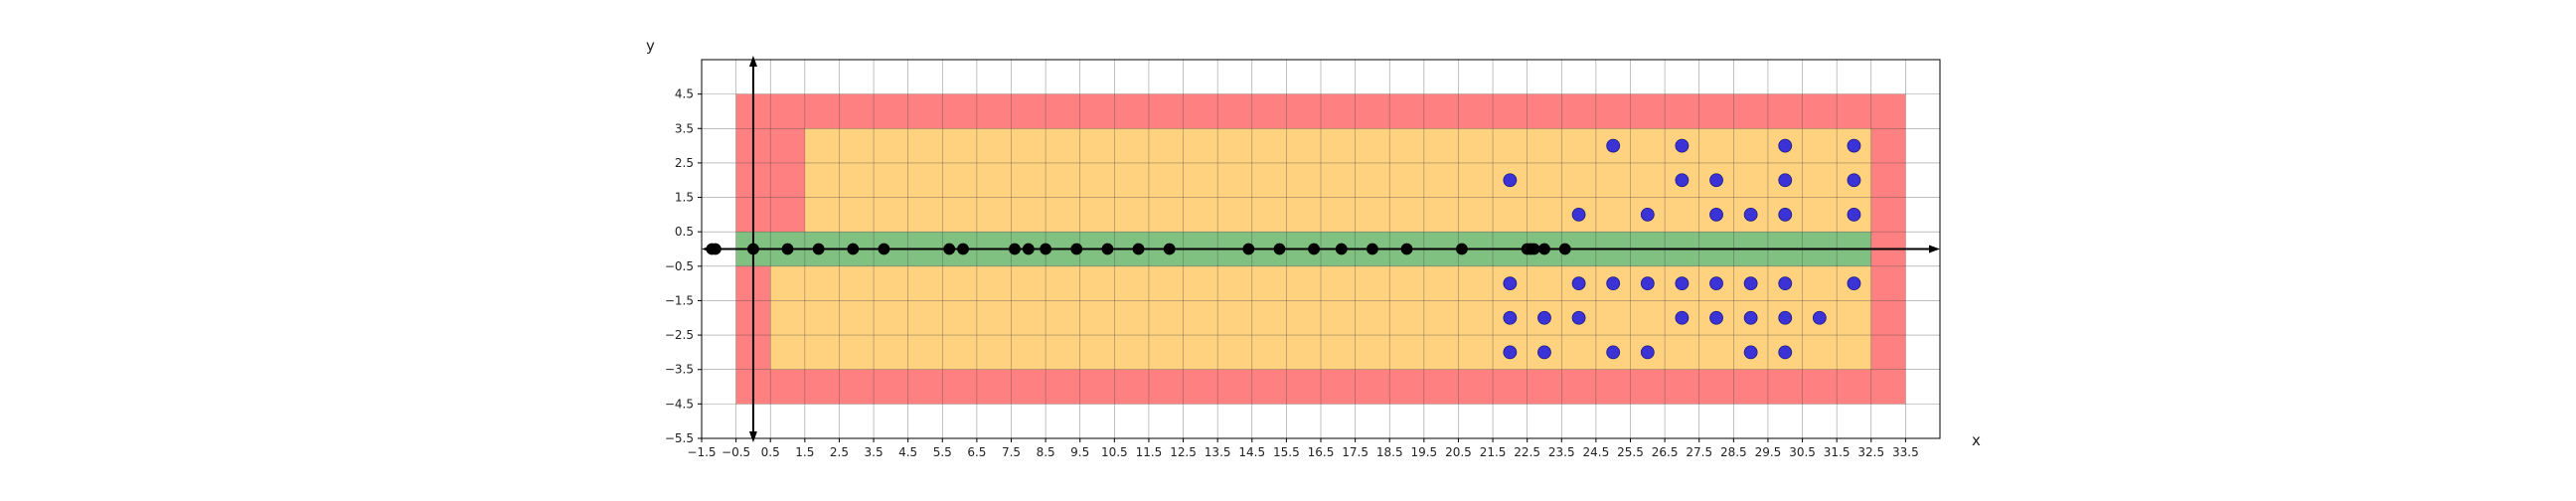 This screenshot has height=501, width=2576. What do you see at coordinates (1011, 452) in the screenshot?
I see `x-tick-label: 7.5` at bounding box center [1011, 452].